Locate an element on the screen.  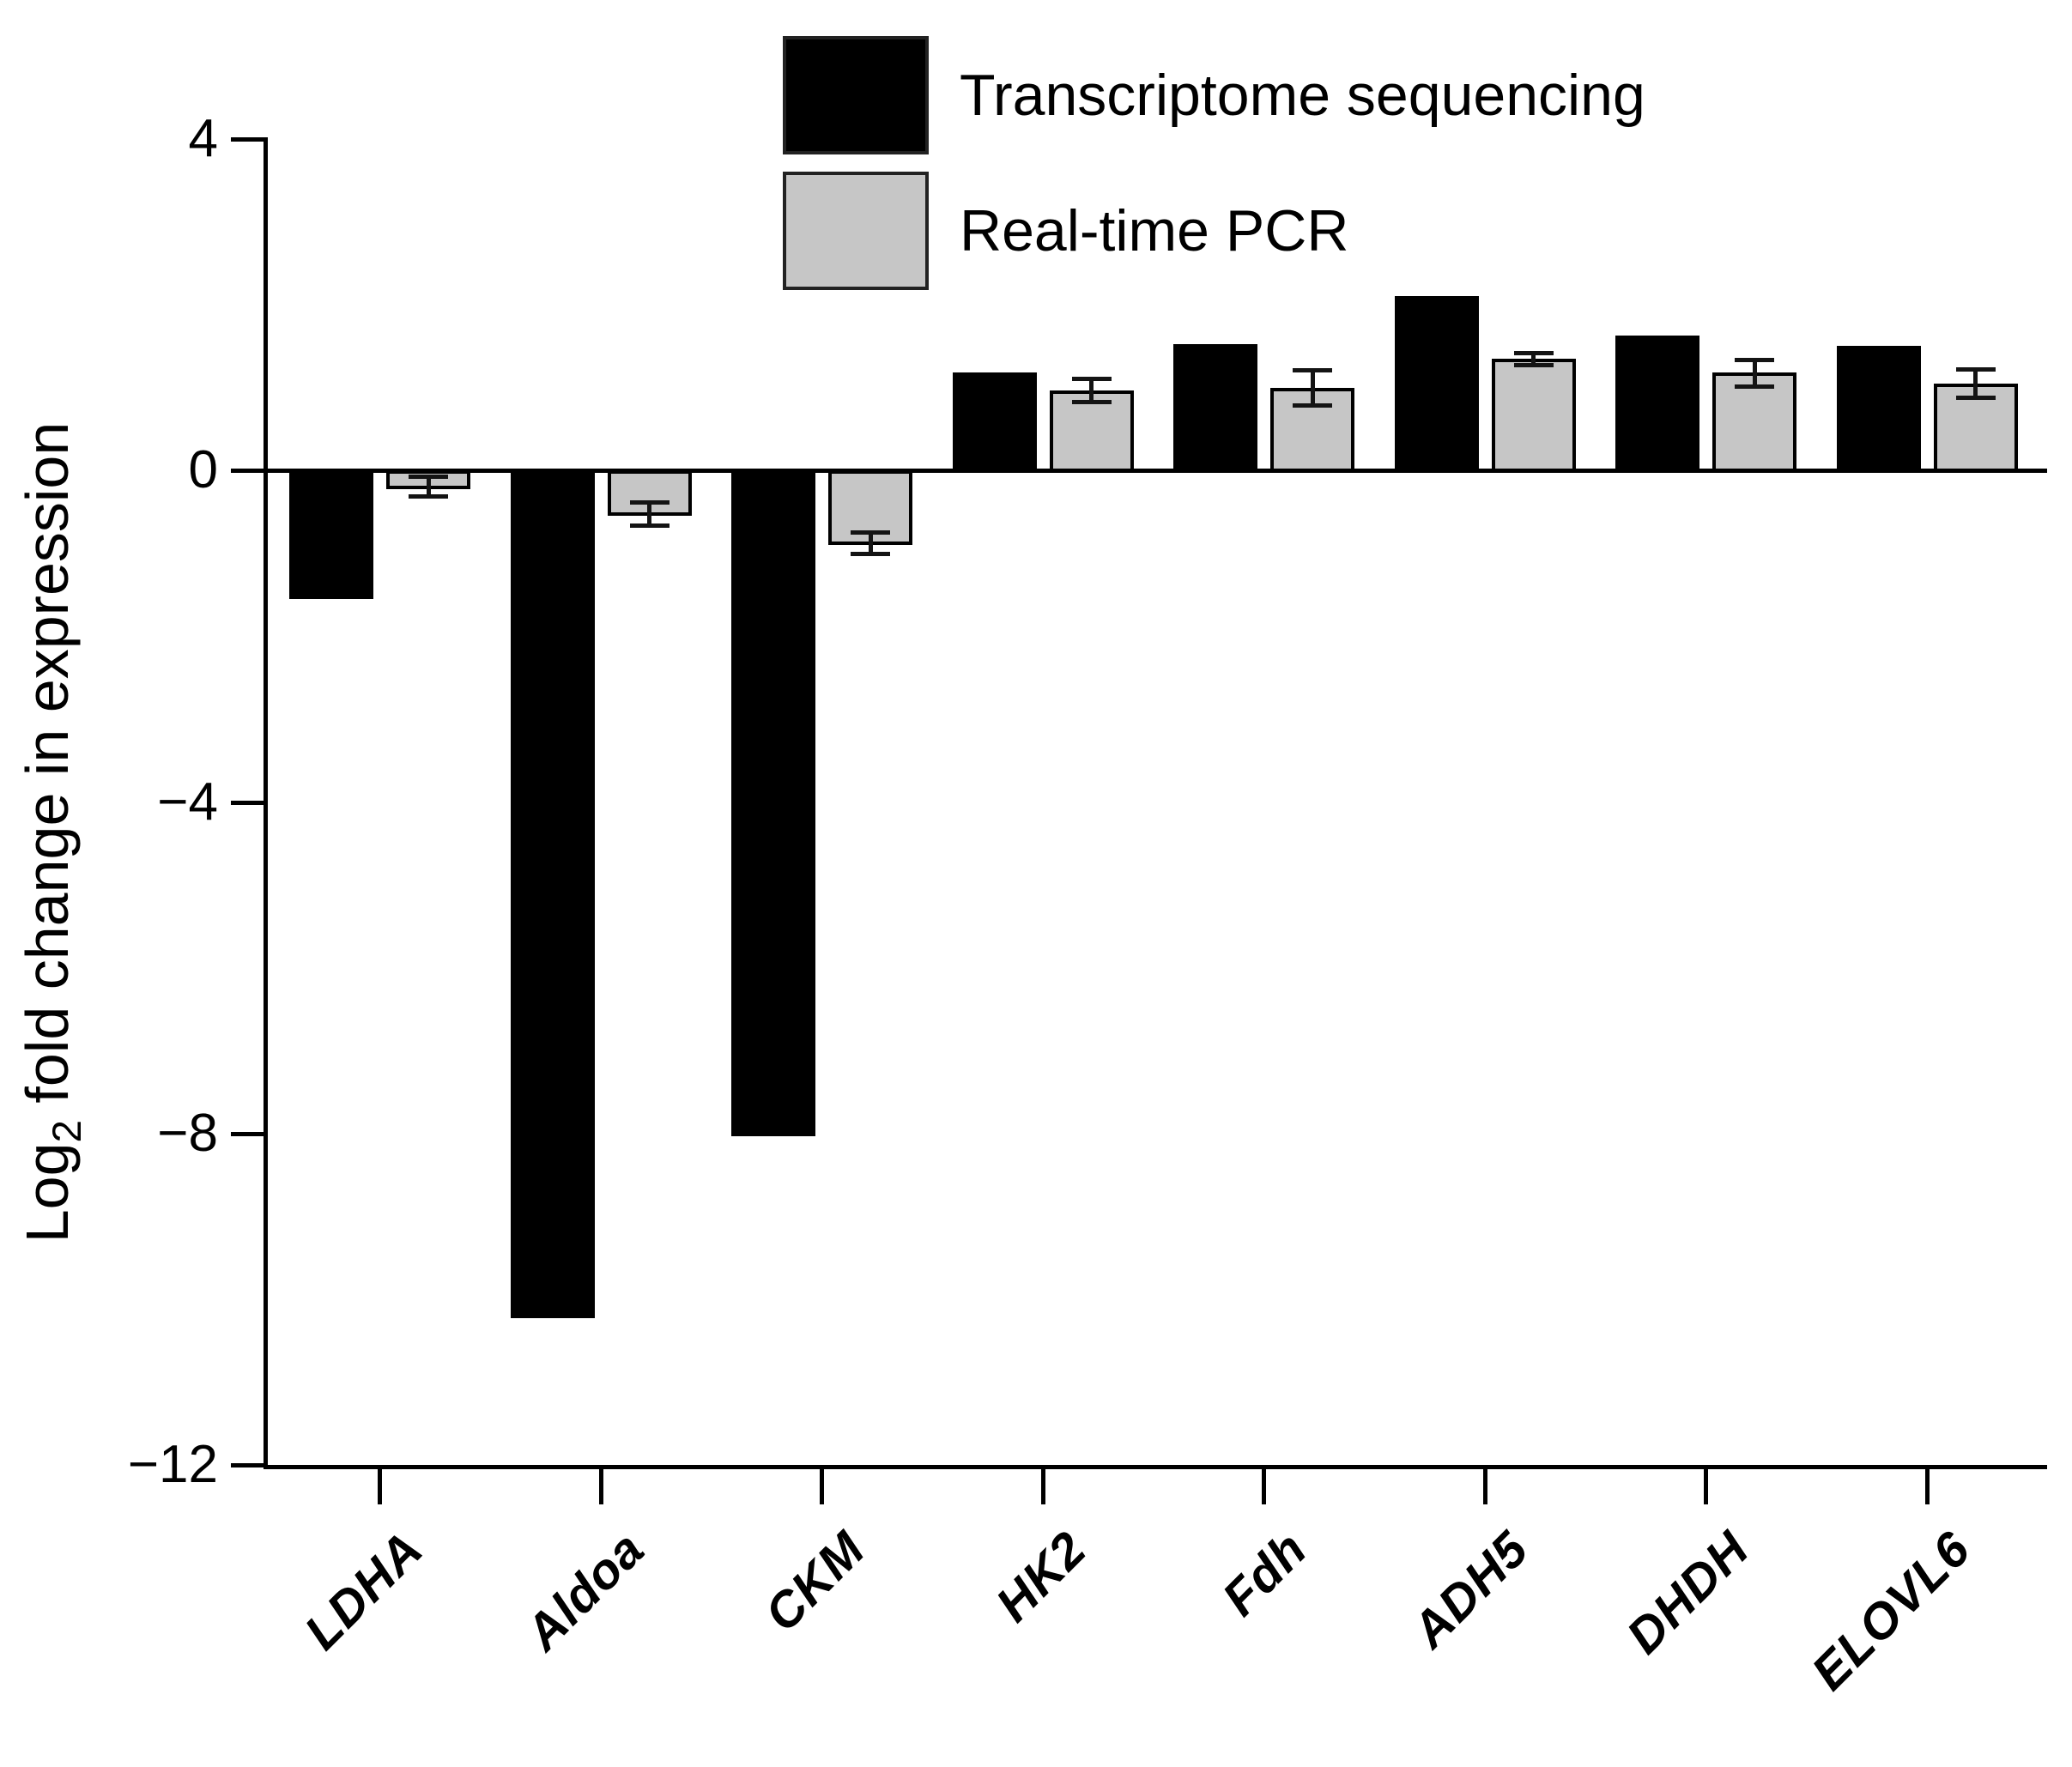
x-tick-label-CKM: CKM is located at coordinates (815, 1582).